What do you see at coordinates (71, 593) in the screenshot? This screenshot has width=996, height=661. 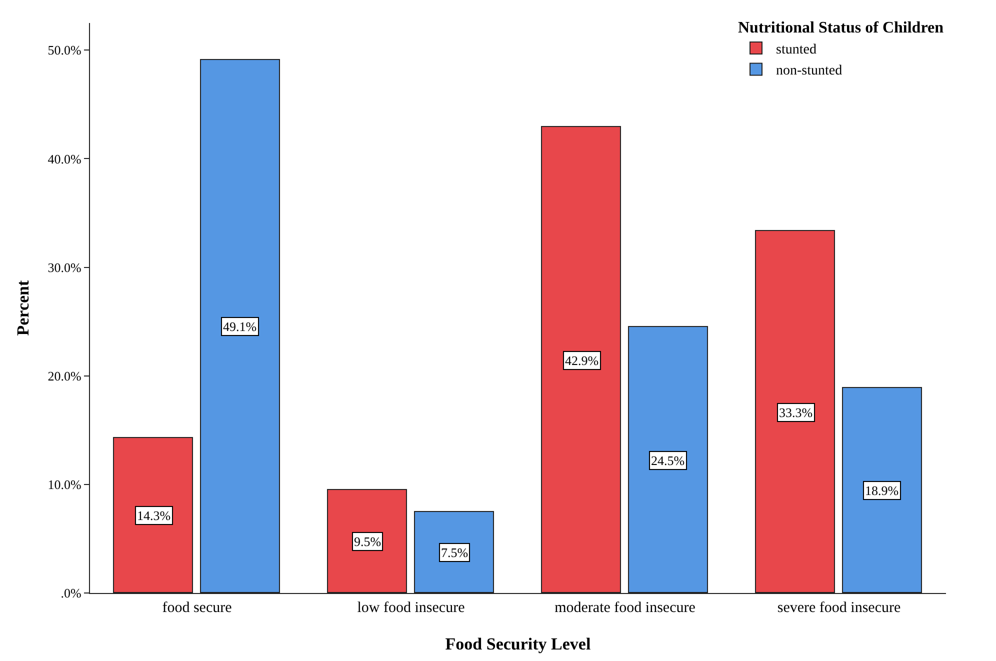 I see `y-tick-label: .0%` at bounding box center [71, 593].